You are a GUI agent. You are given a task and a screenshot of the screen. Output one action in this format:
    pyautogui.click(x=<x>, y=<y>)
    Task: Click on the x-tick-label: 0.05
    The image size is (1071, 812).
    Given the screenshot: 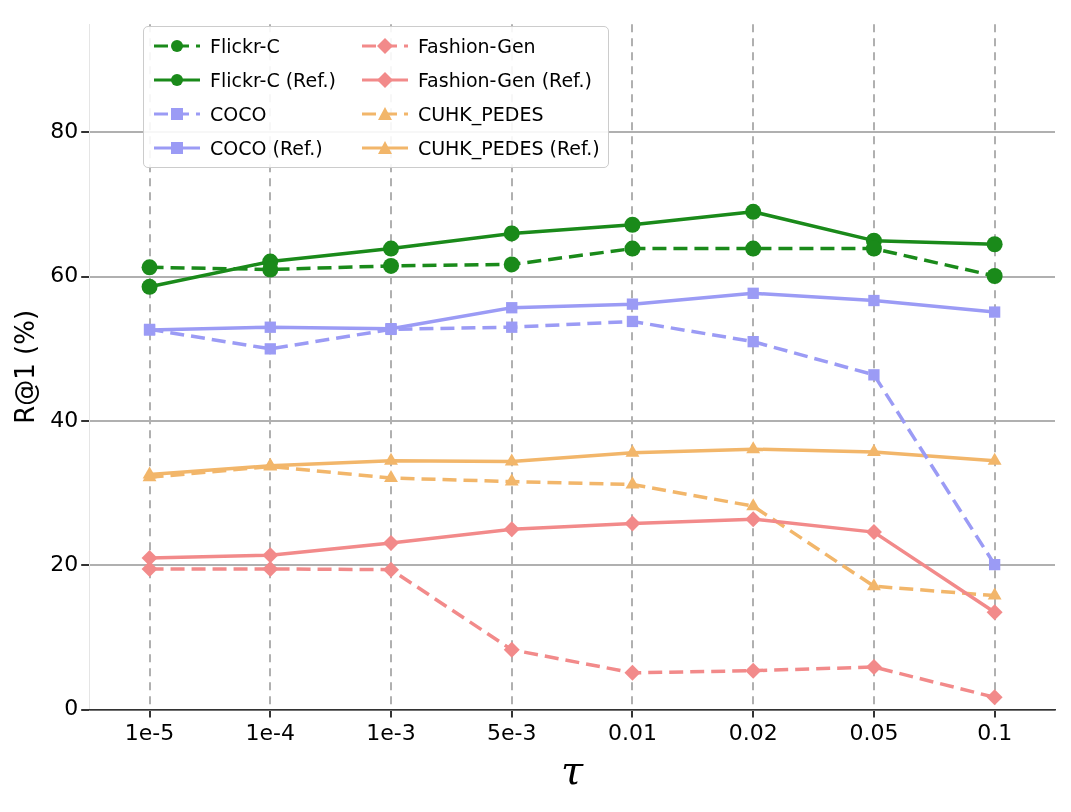 What is the action you would take?
    pyautogui.click(x=874, y=732)
    